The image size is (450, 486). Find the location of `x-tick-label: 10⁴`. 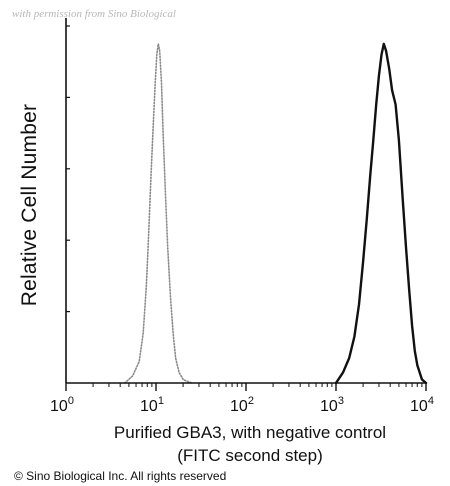

x-tick-label: 10⁴ is located at coordinates (422, 405).